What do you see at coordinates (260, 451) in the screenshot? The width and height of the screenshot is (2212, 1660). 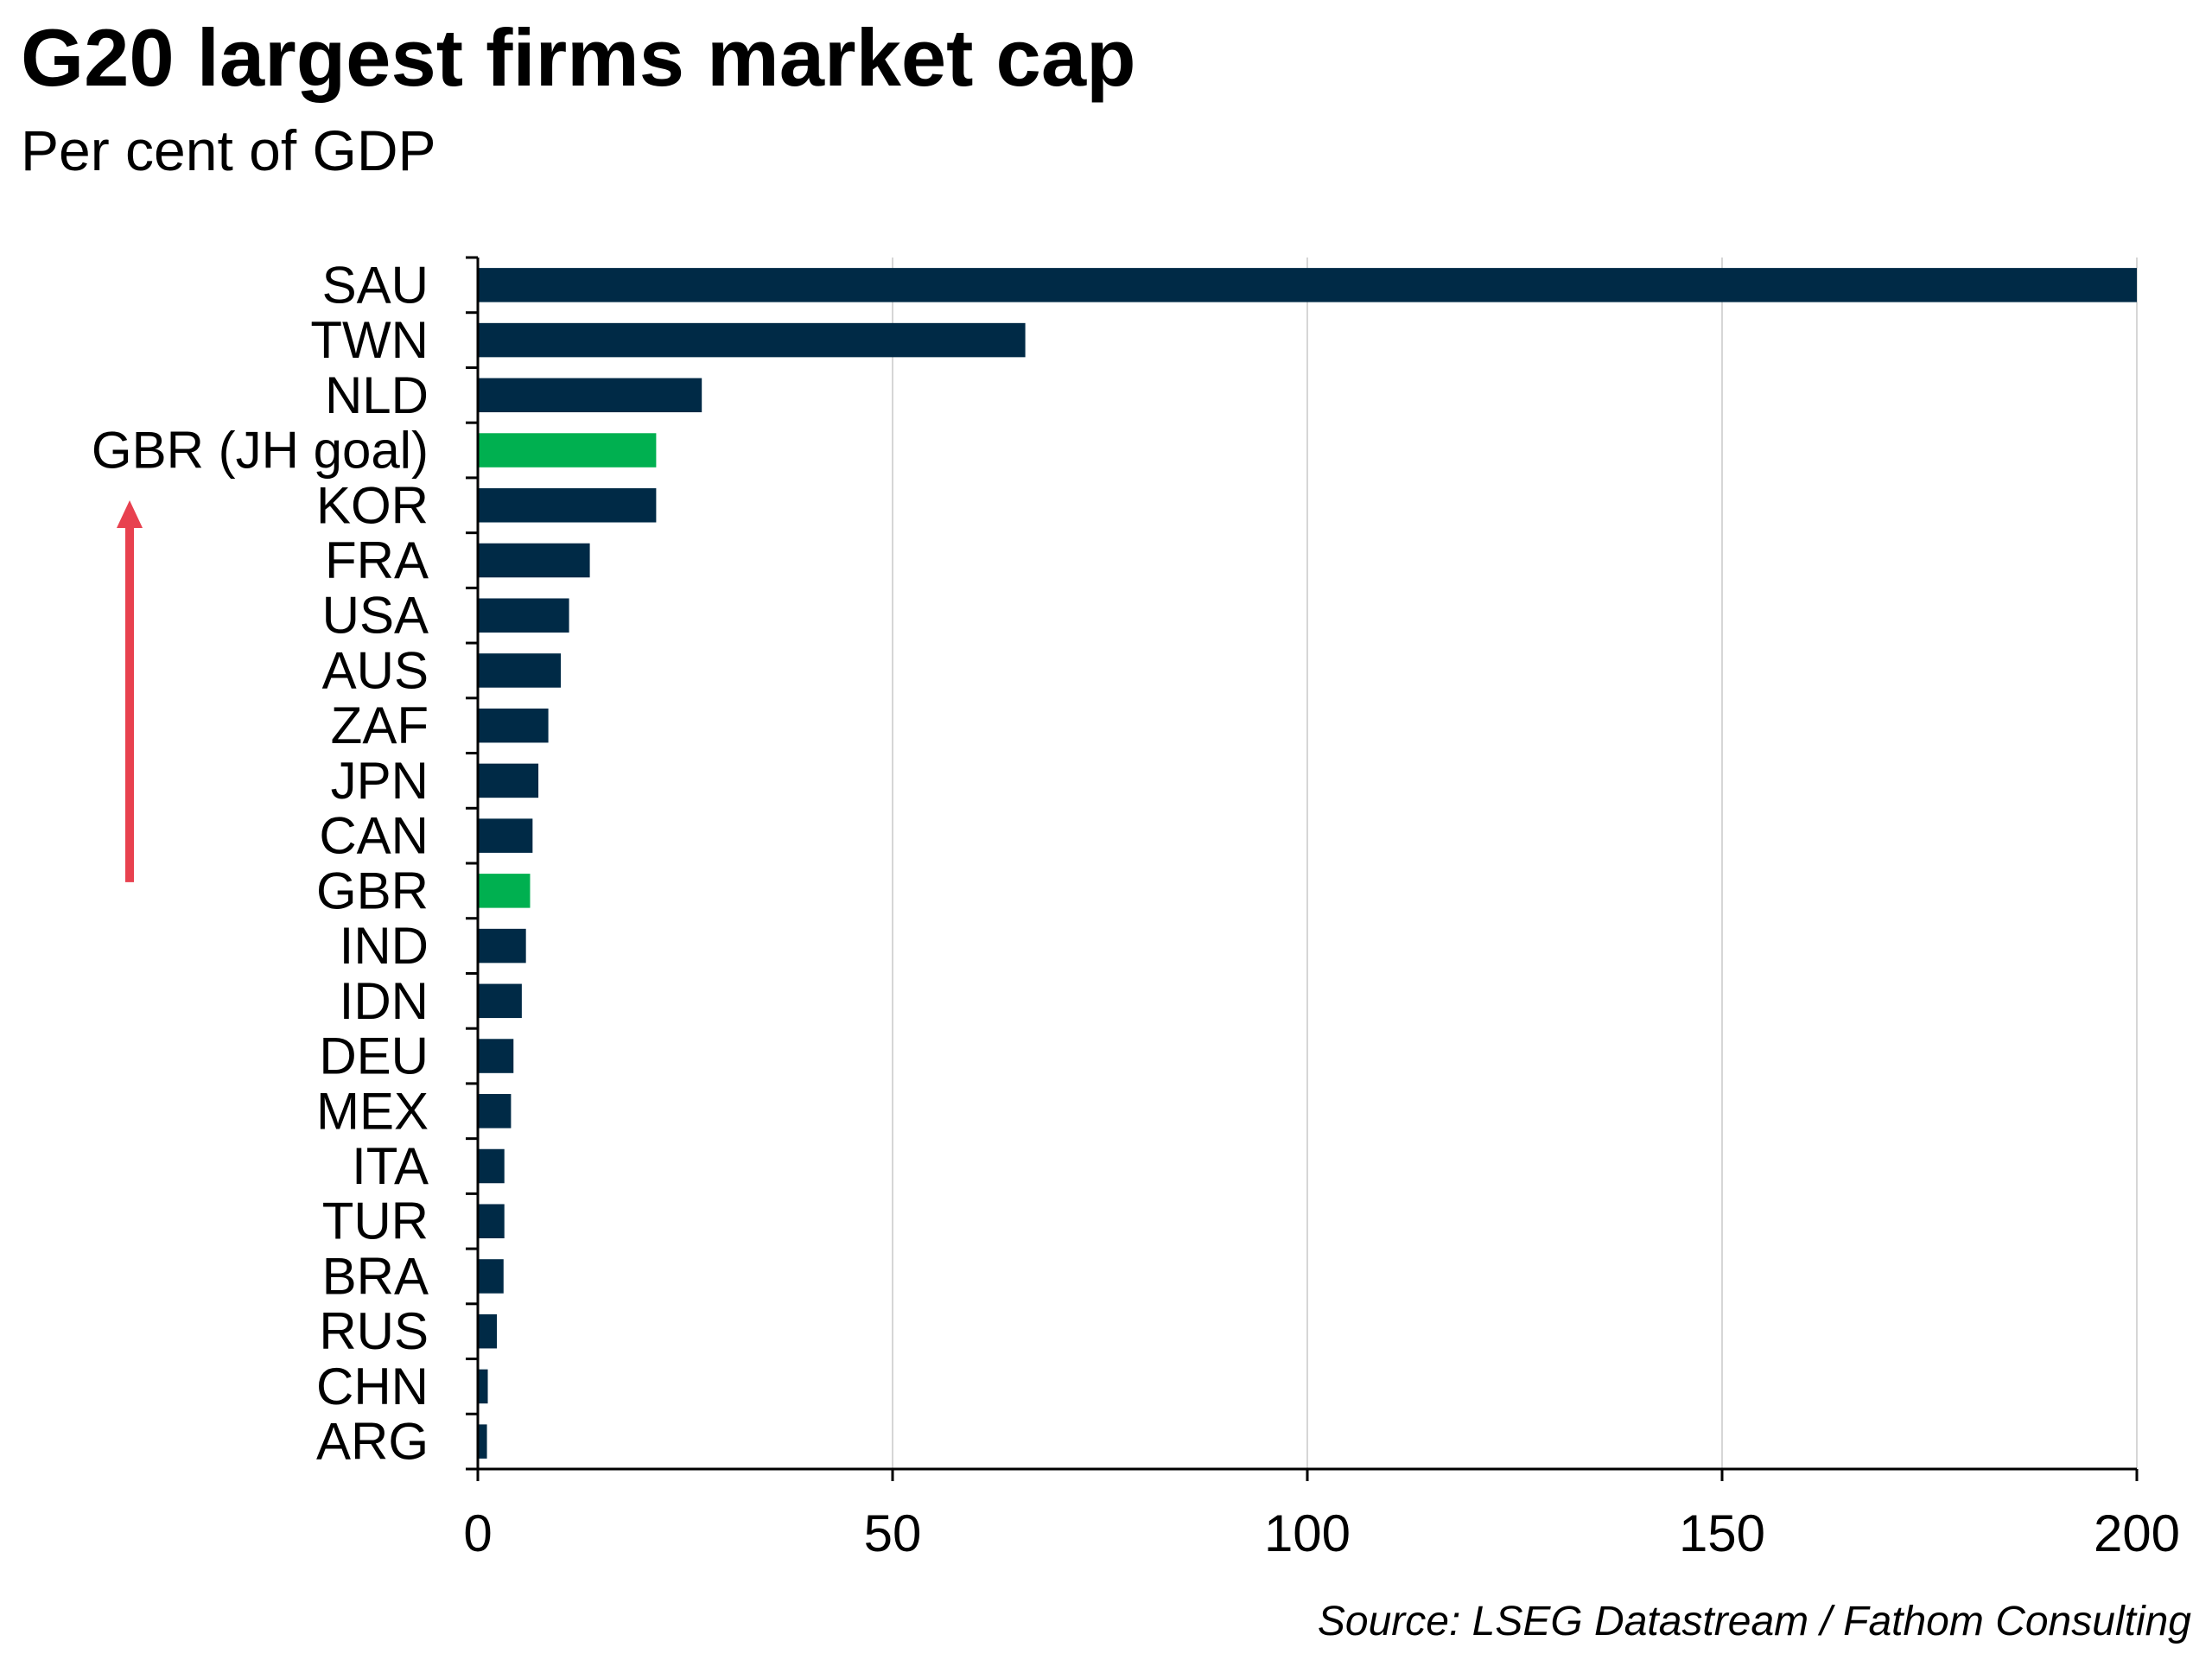 I see `category-label-gbr-jh-goal: GBR (JH goal)` at bounding box center [260, 451].